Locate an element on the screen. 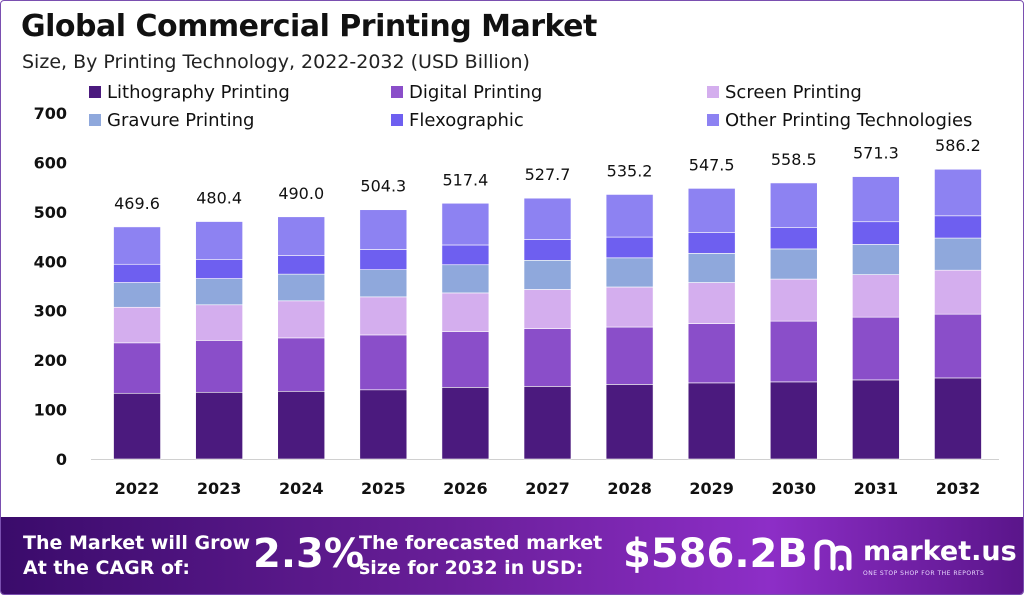 This screenshot has height=595, width=1024. legend-label-5: Other Printing Technologies is located at coordinates (848, 120).